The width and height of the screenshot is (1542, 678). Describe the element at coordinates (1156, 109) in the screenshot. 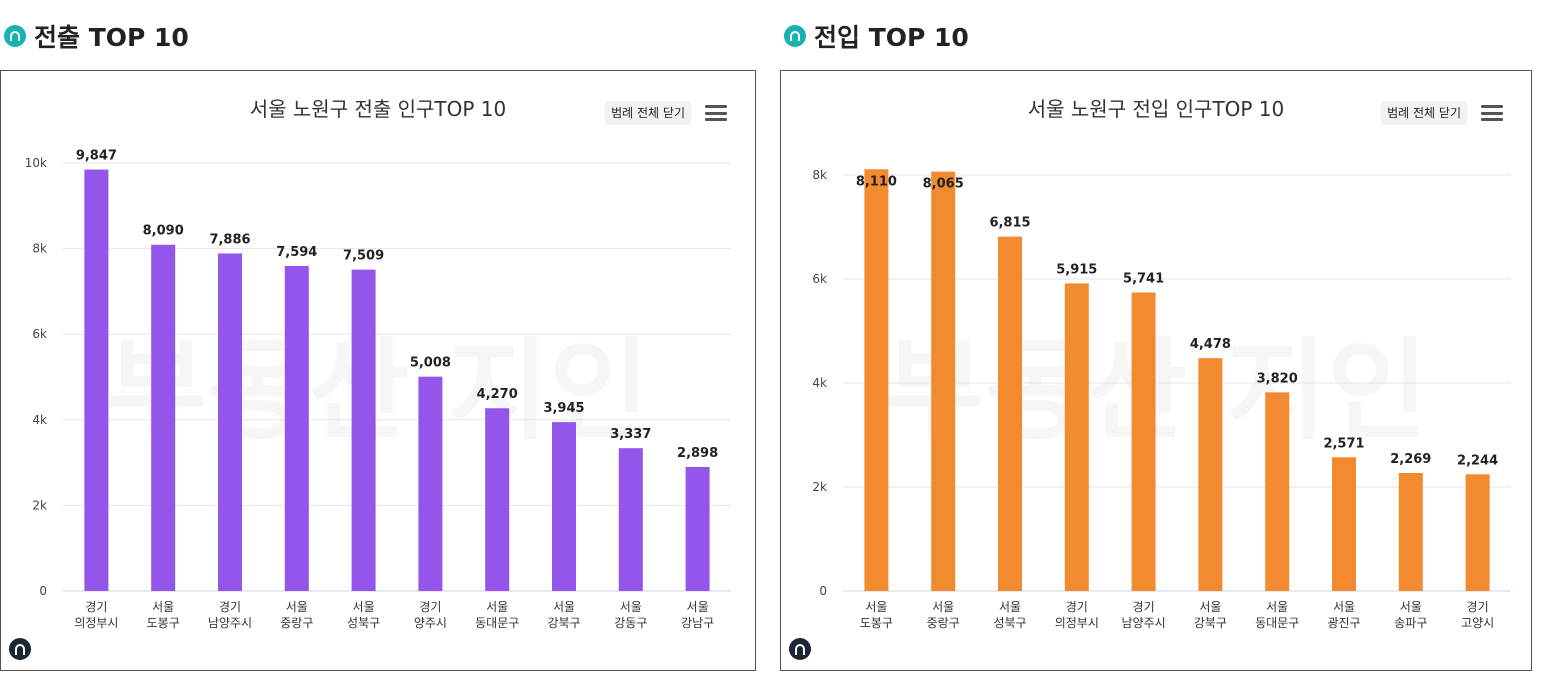

I see `inflow-chart-title: 서울 노원구 전입 인구TOP 10` at that location.